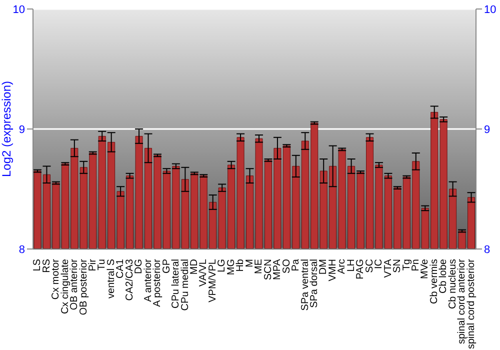  Describe the element at coordinates (268, 269) in the screenshot. I see `x-tick-label: SCN` at that location.